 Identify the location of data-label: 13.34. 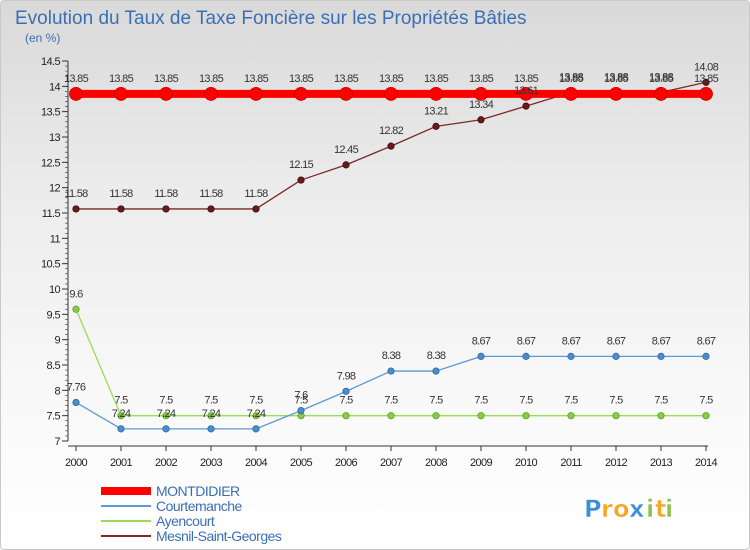
(481, 105).